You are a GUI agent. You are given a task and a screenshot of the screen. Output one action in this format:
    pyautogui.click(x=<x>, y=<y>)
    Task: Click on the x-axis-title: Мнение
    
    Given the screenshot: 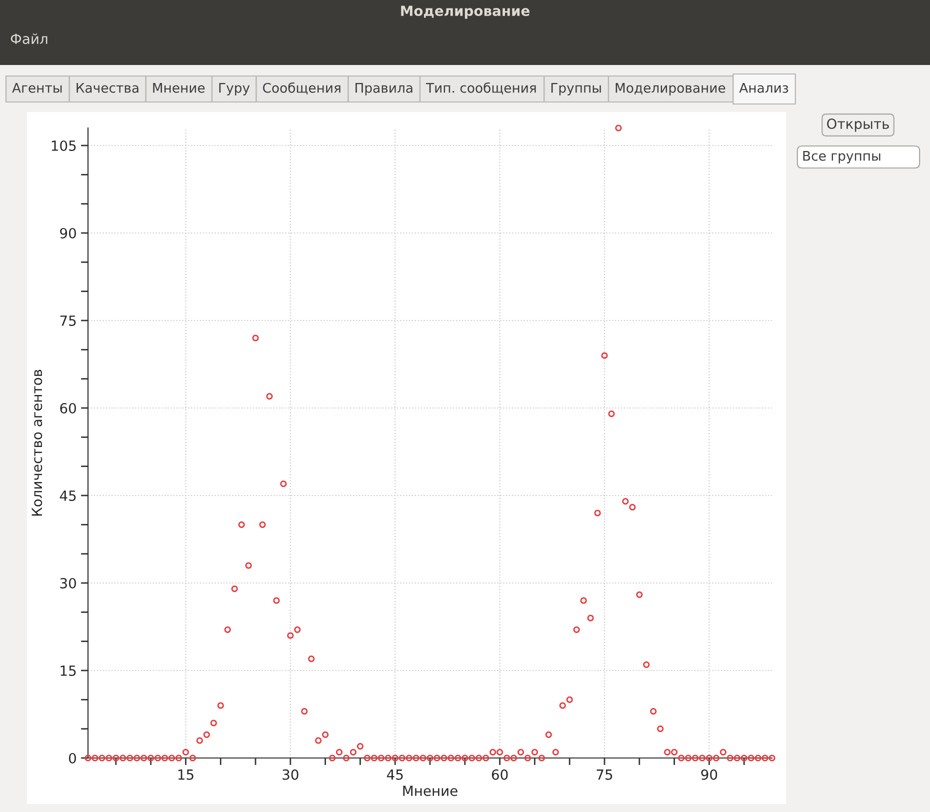 What is the action you would take?
    pyautogui.click(x=430, y=791)
    